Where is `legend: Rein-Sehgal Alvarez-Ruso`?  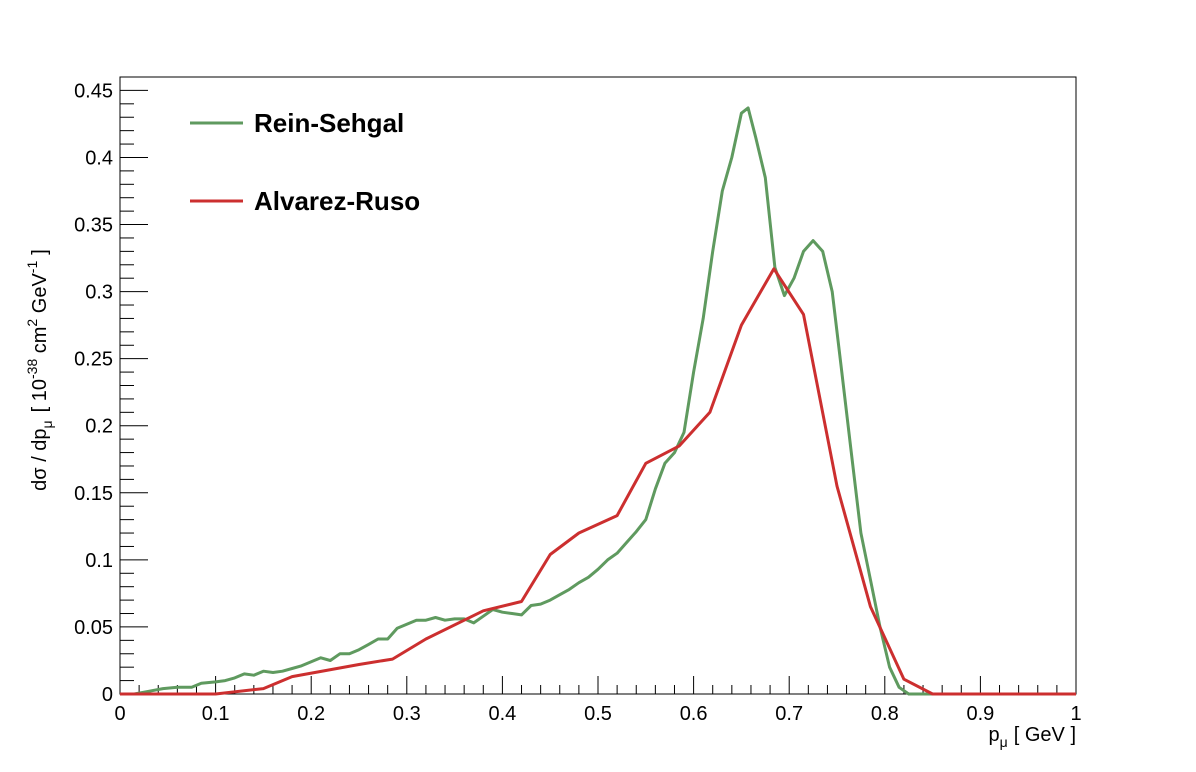
legend: Rein-Sehgal Alvarez-Ruso is located at coordinates (305, 162).